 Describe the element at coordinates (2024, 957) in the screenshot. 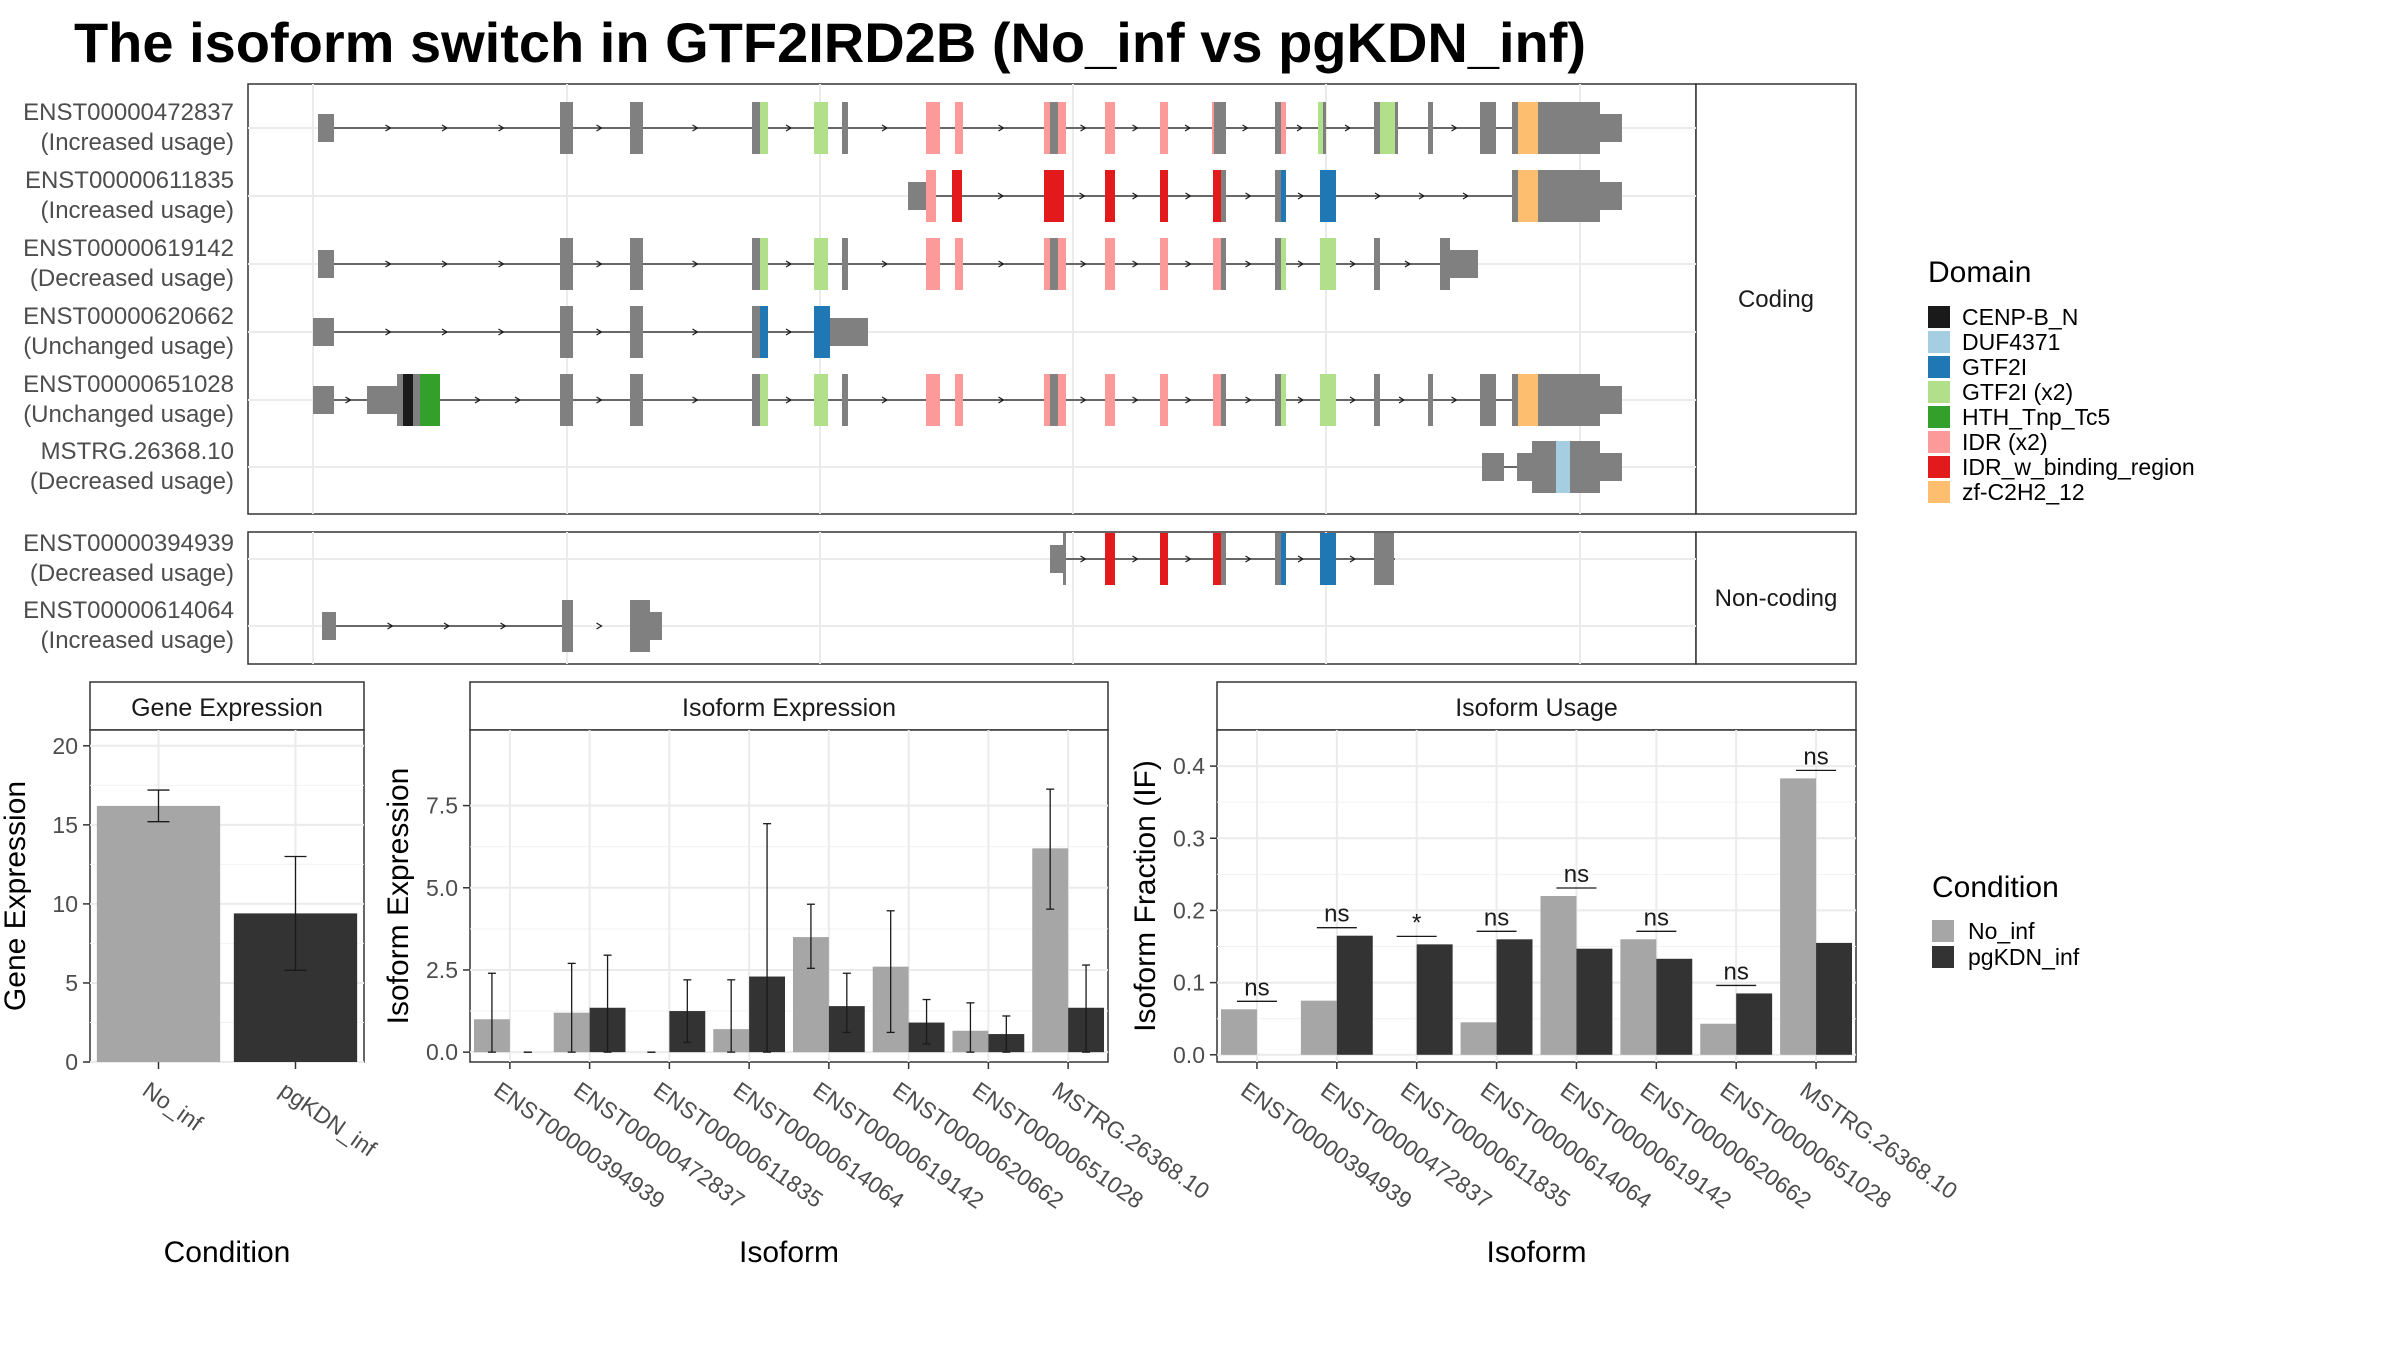

I see `condition-legend-label: pgKDN_inf` at that location.